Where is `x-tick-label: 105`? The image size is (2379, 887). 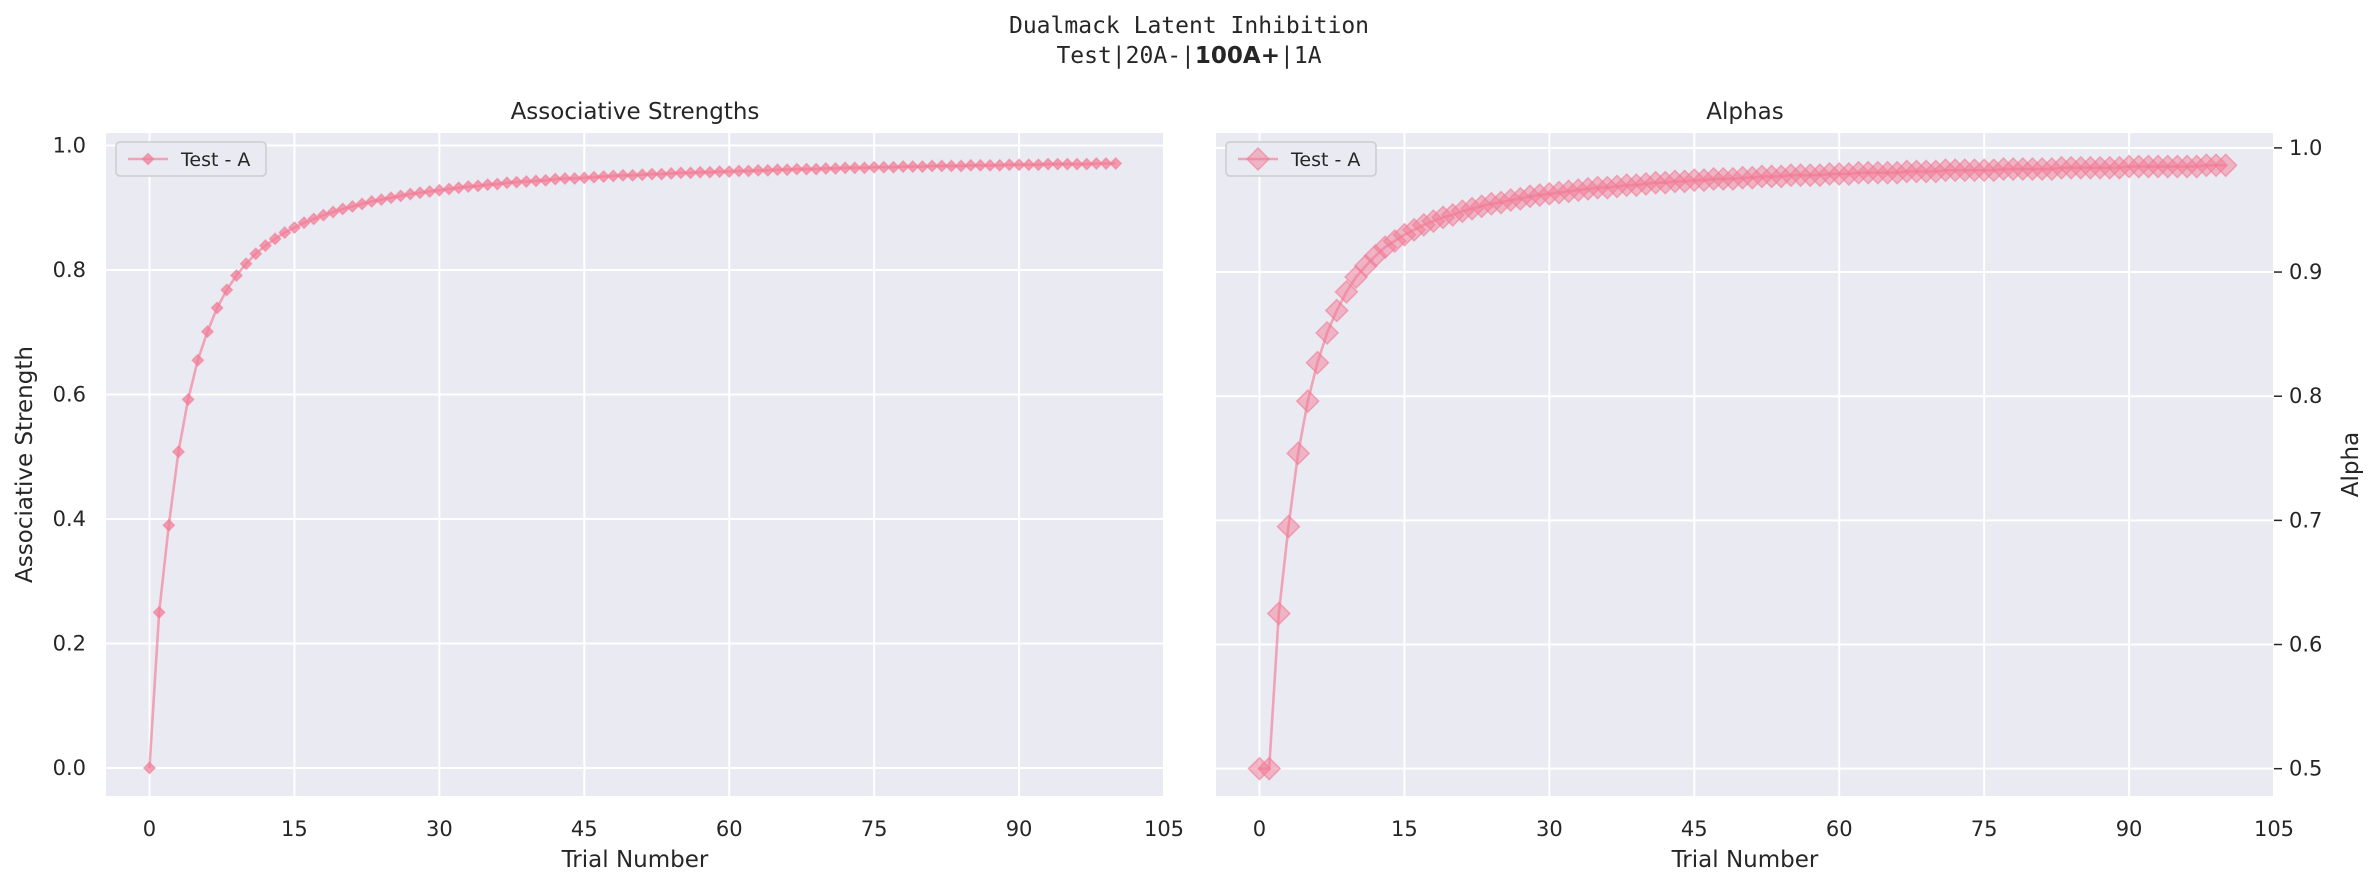
x-tick-label: 105 is located at coordinates (1164, 829).